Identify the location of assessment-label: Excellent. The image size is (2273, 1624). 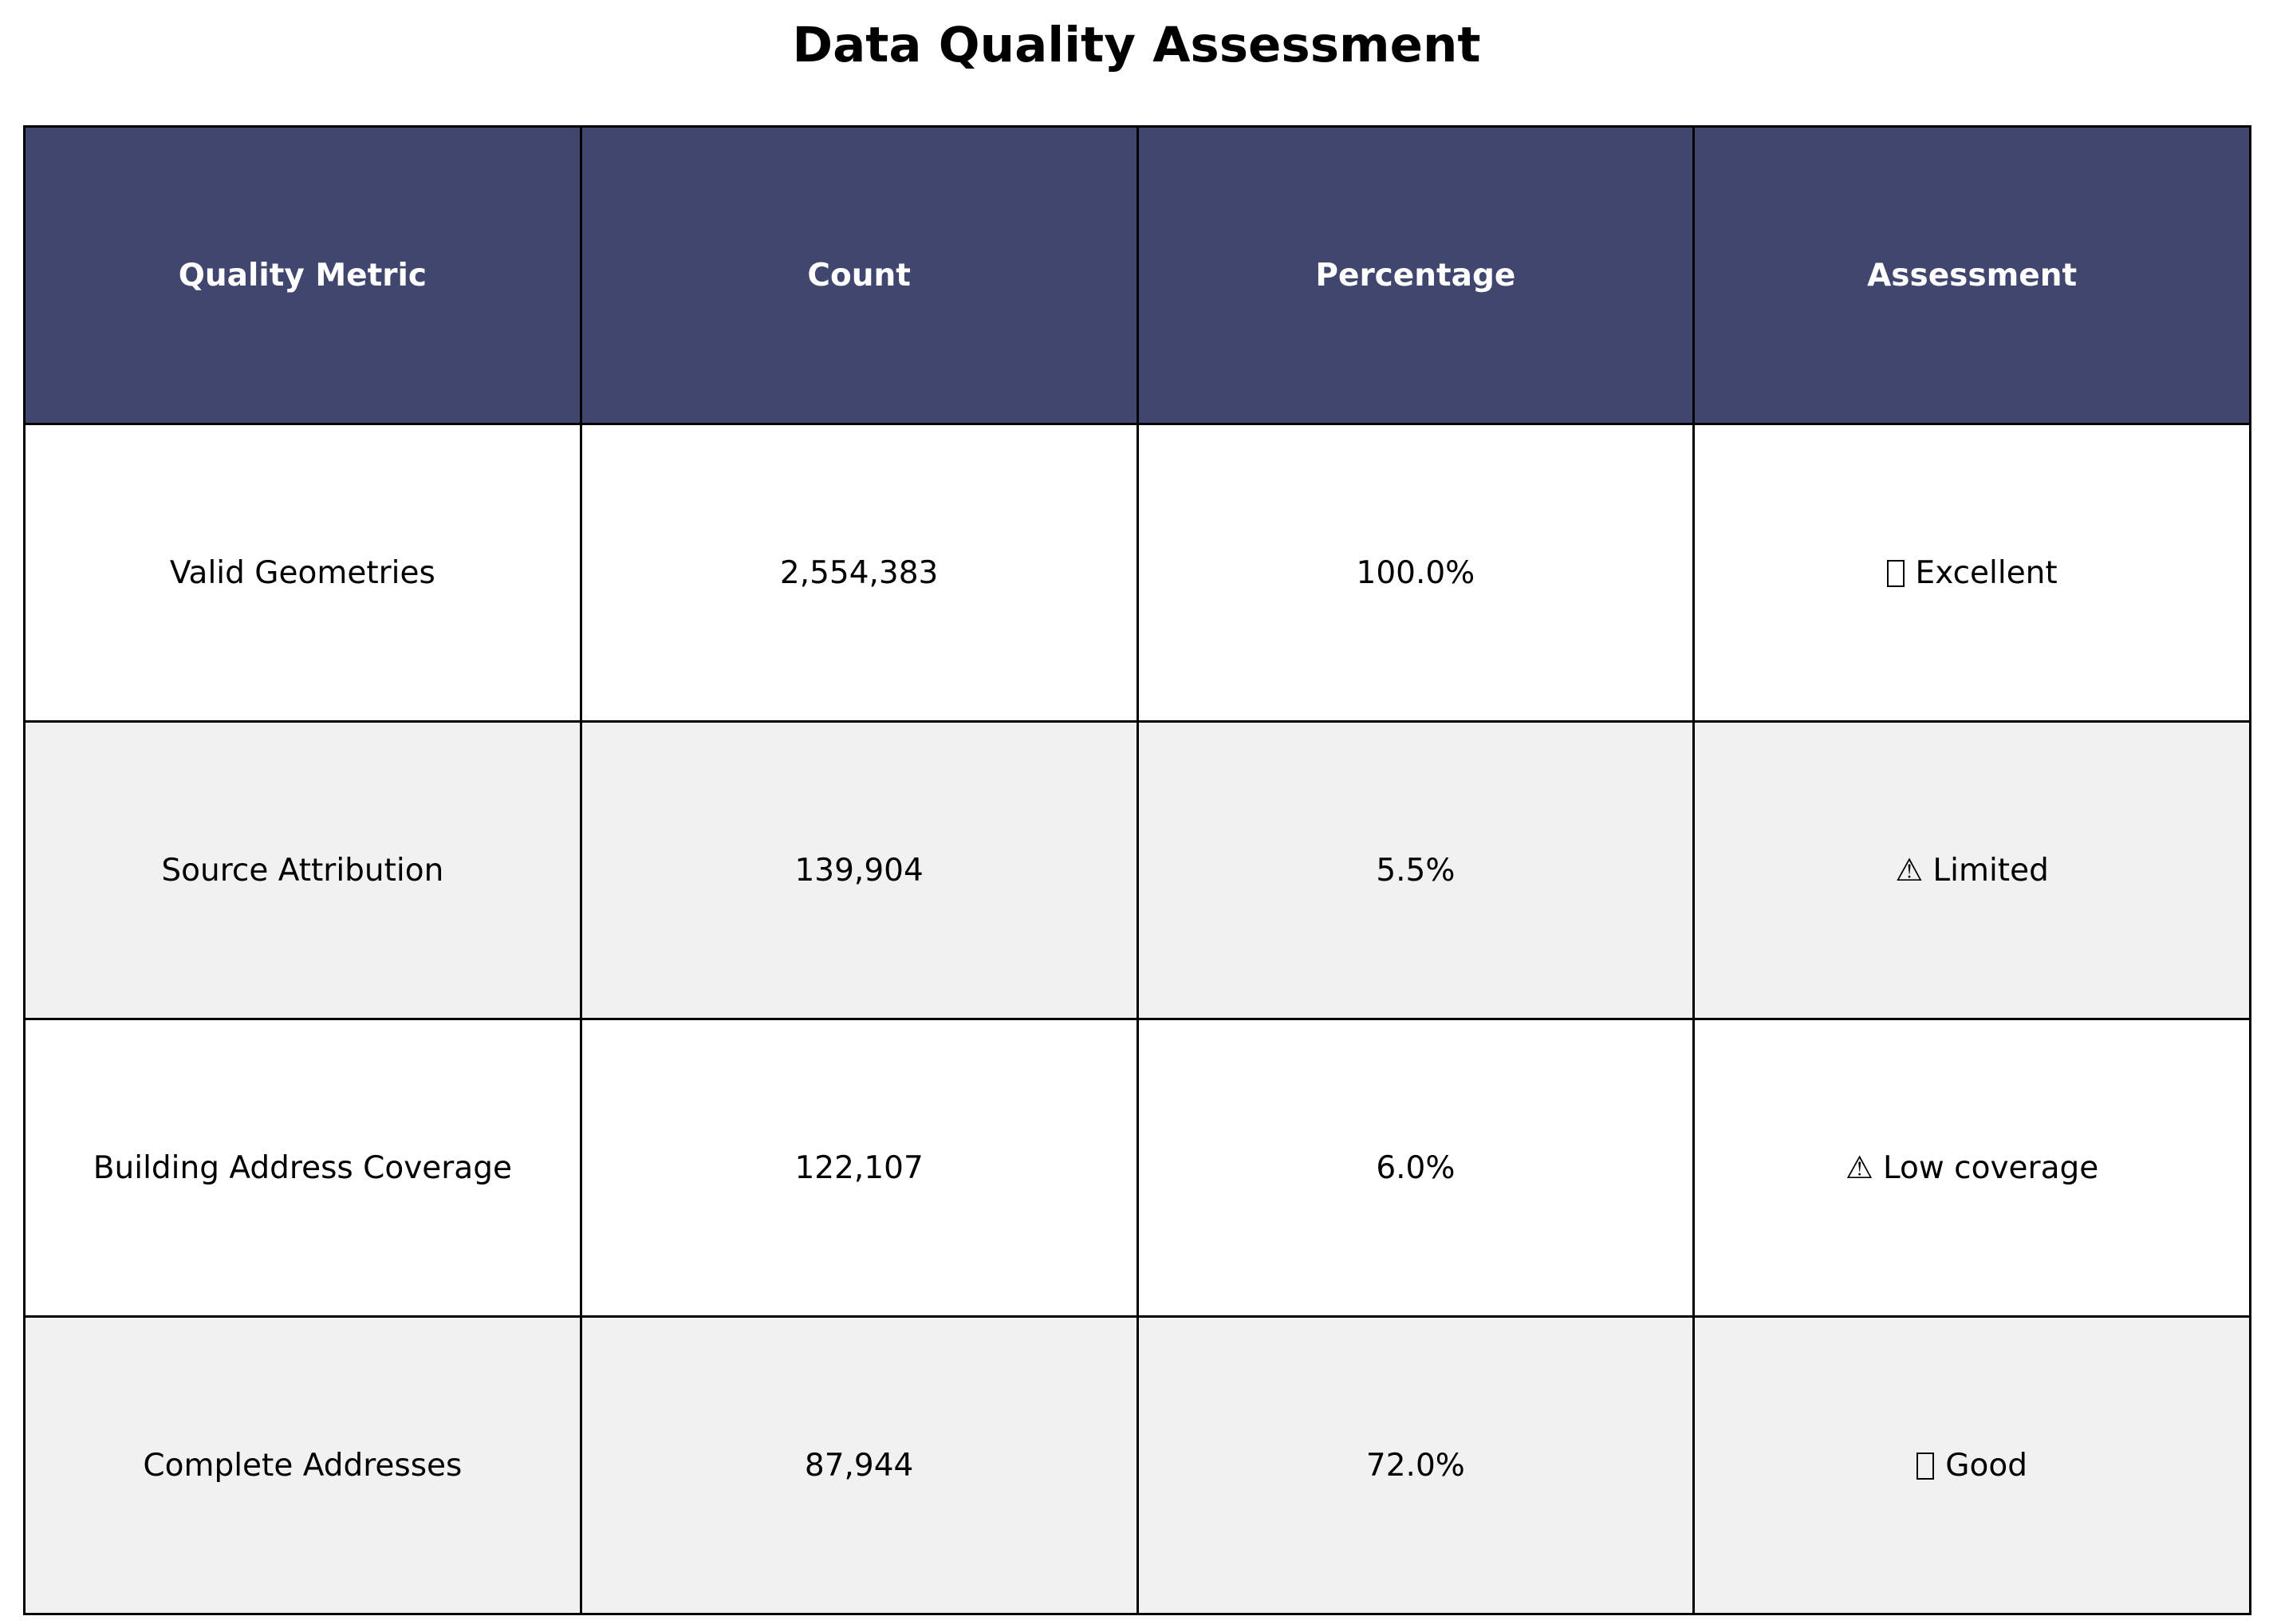
(1986, 572).